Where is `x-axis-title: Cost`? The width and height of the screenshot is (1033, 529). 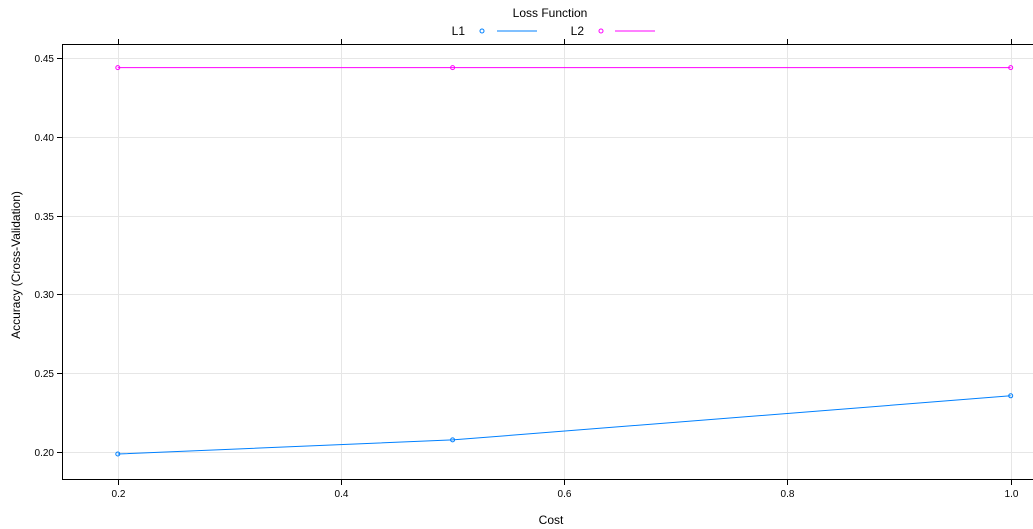
x-axis-title: Cost is located at coordinates (551, 520).